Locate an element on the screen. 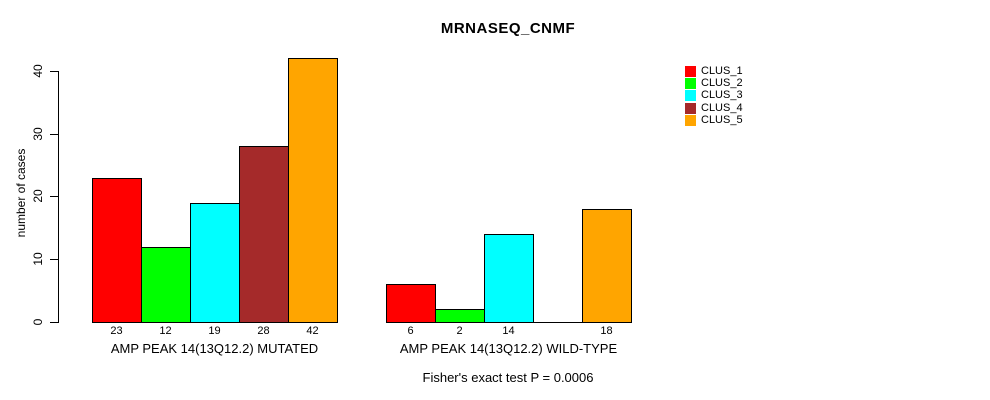 The image size is (990, 400). bar-value-label: 6 is located at coordinates (410, 331).